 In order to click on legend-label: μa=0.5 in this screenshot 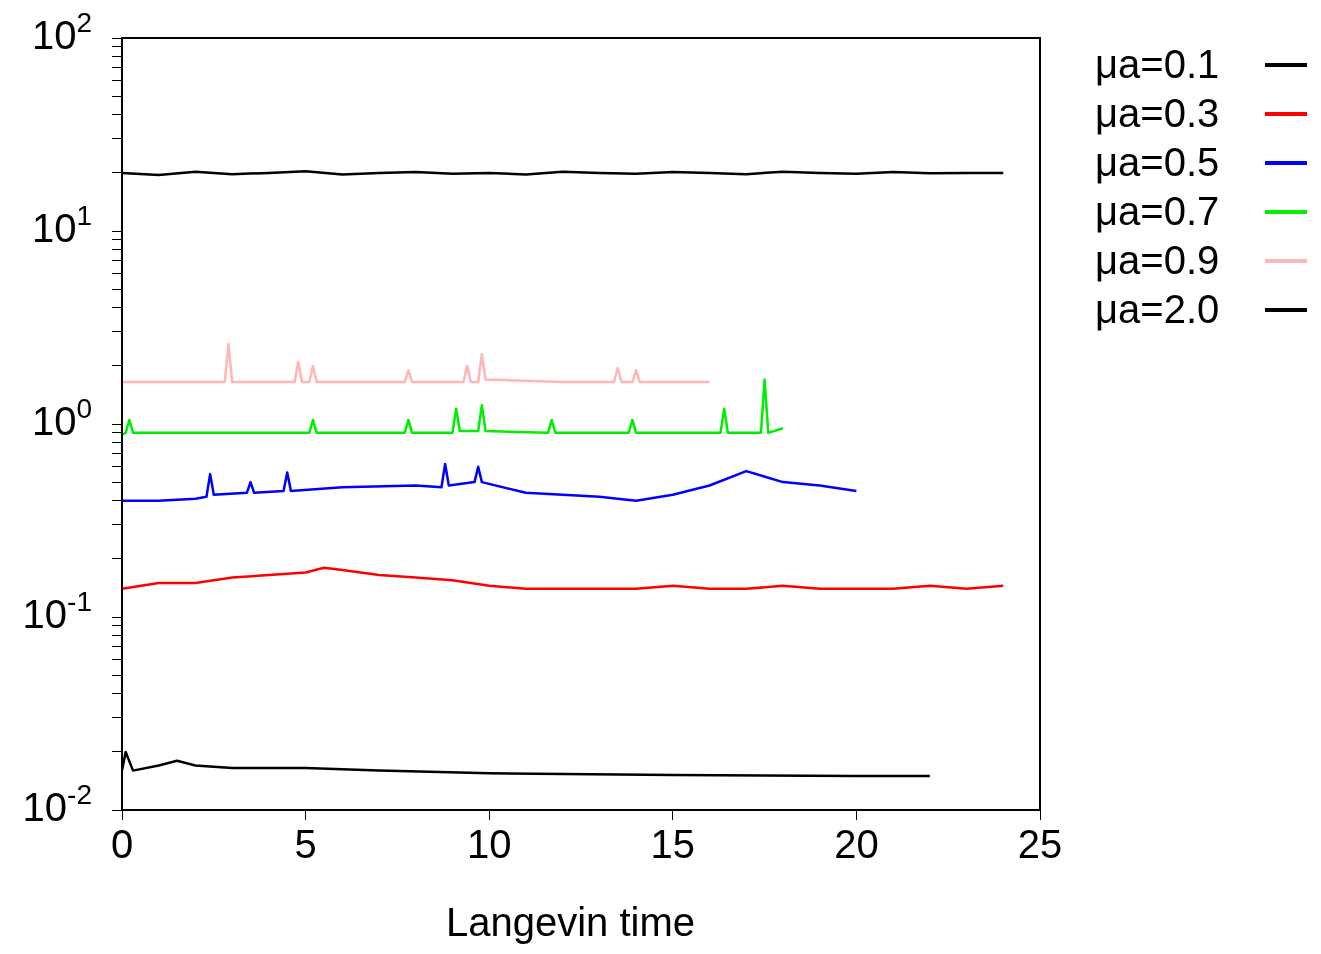, I will do `click(1158, 162)`.